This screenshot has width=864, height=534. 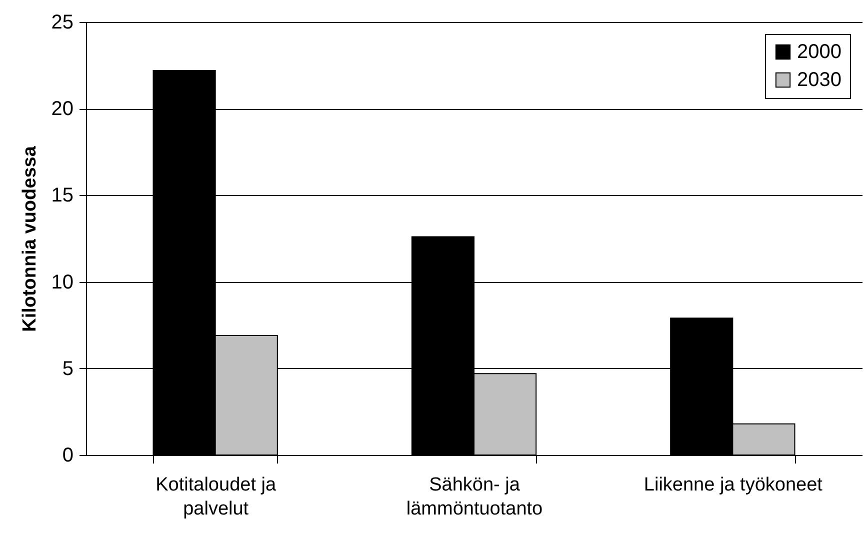 I want to click on y-tick-label: 0, so click(x=68, y=455).